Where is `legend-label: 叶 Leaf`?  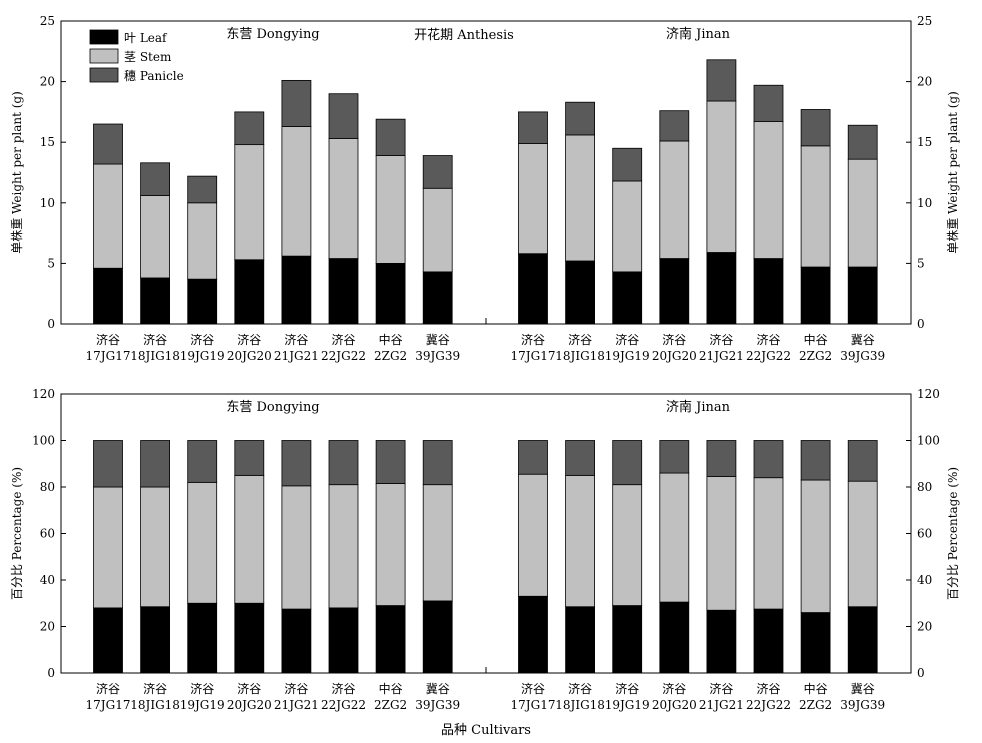
legend-label: 叶 Leaf is located at coordinates (146, 38).